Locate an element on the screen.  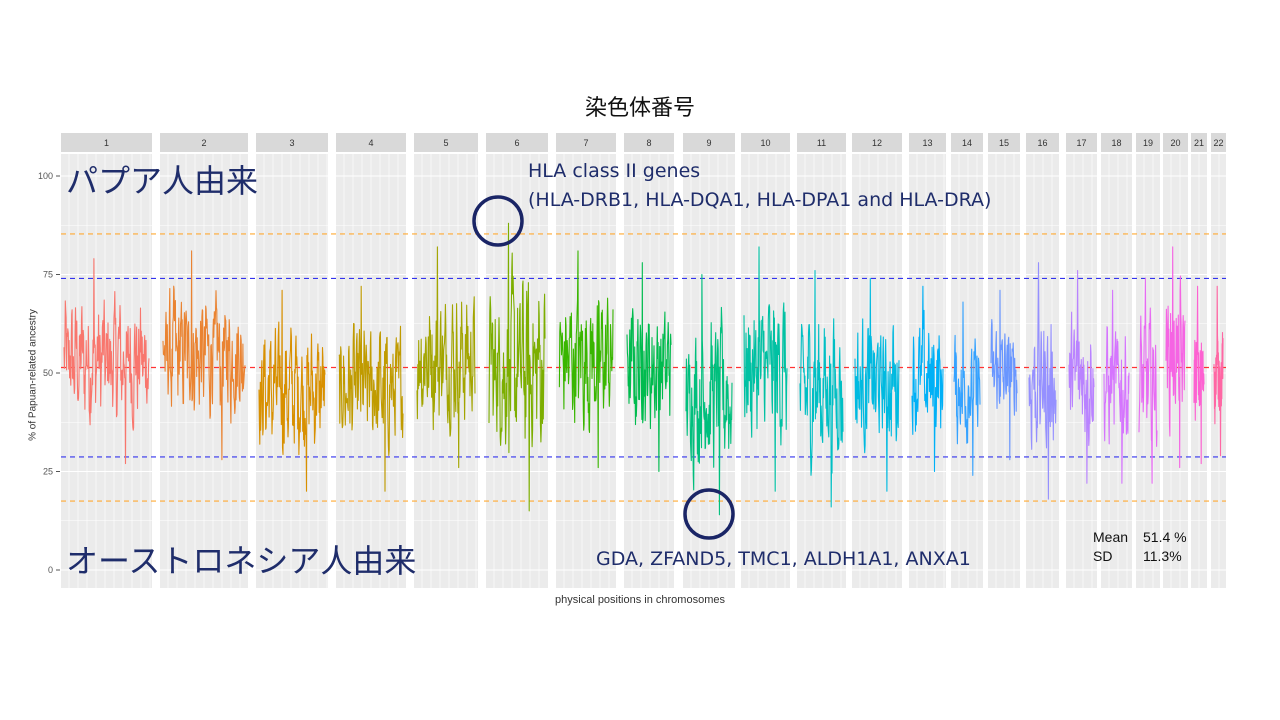
series-line-chr12 is located at coordinates (877, 384).